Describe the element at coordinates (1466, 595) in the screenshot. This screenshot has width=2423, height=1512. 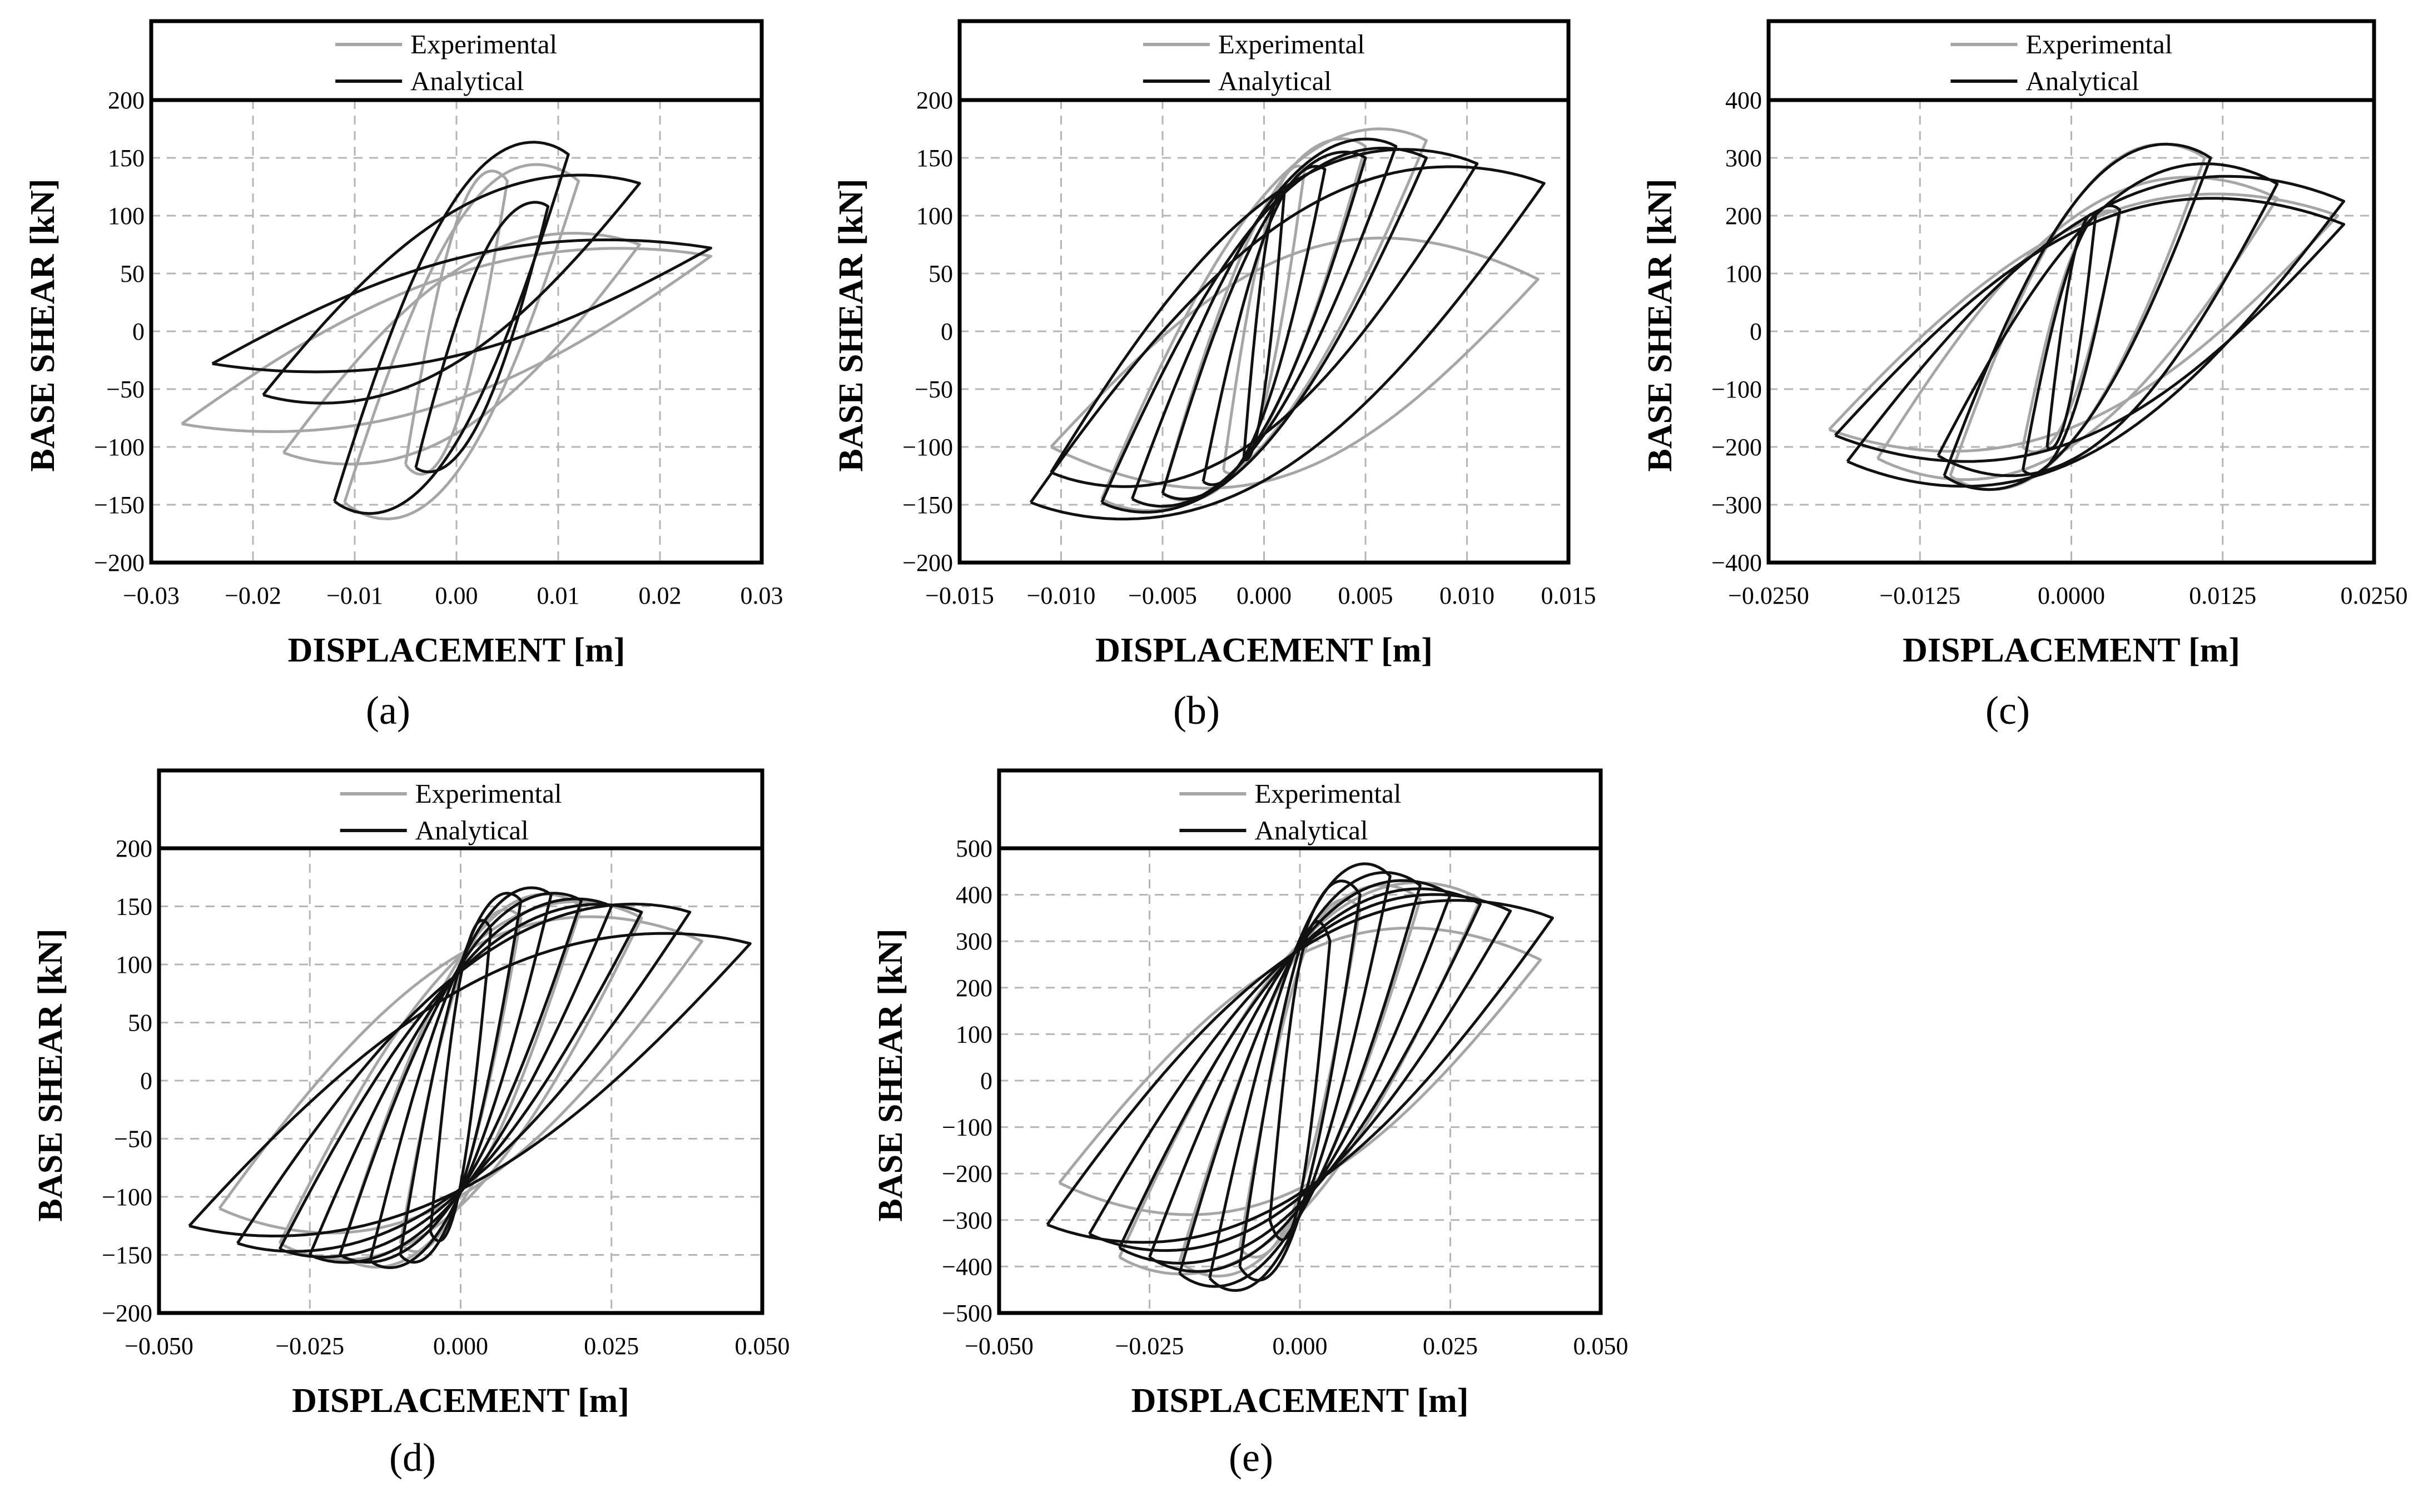
I see `x-tick-label: 0.010` at that location.